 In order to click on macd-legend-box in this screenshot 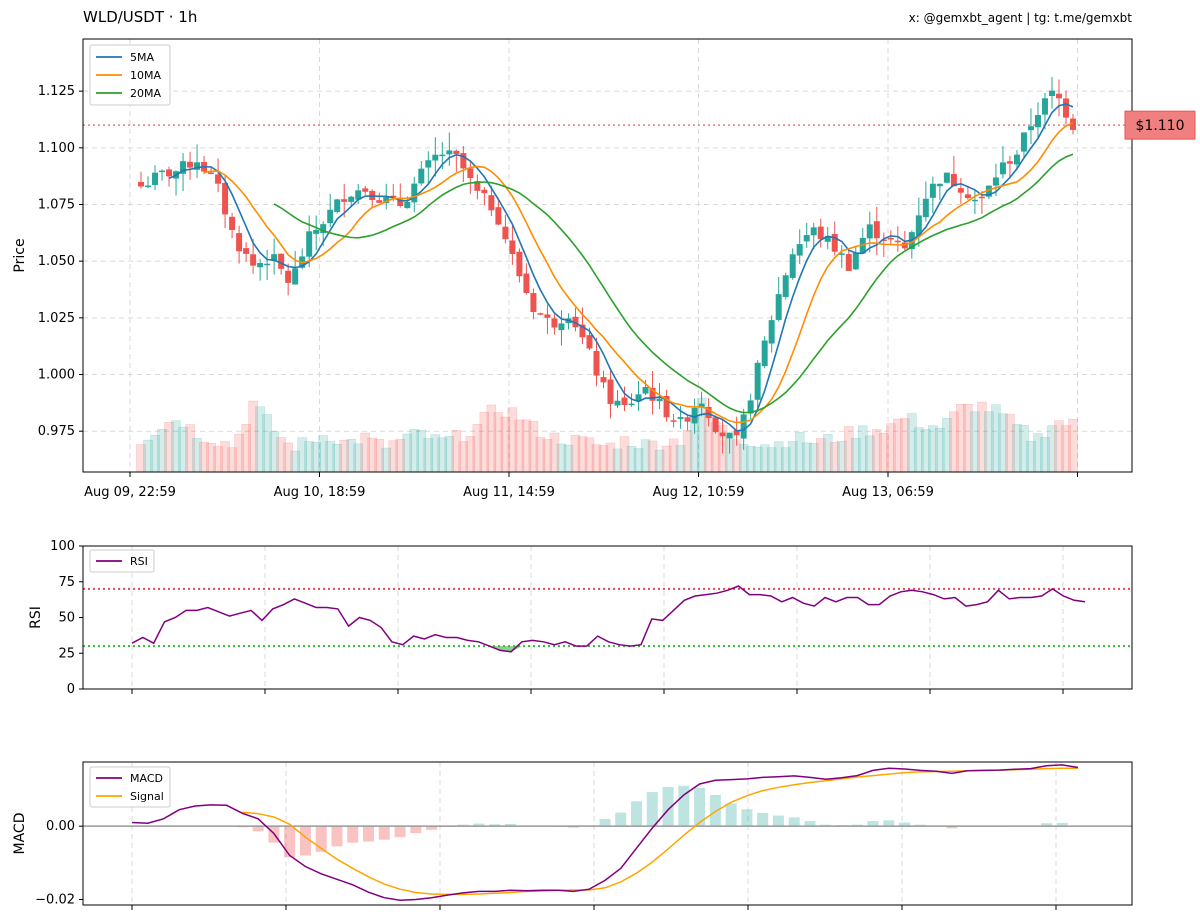, I will do `click(130, 787)`.